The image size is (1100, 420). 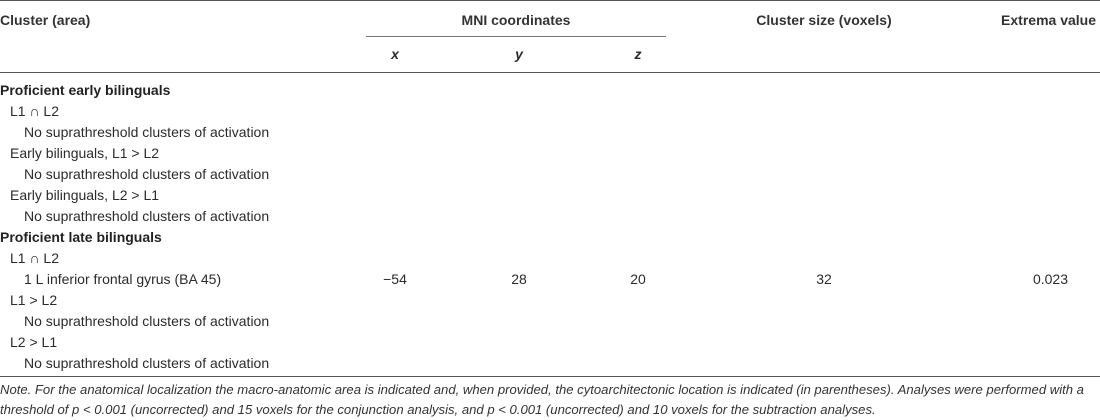 I want to click on header-cluster-size: Cluster size (voxels), so click(x=824, y=20).